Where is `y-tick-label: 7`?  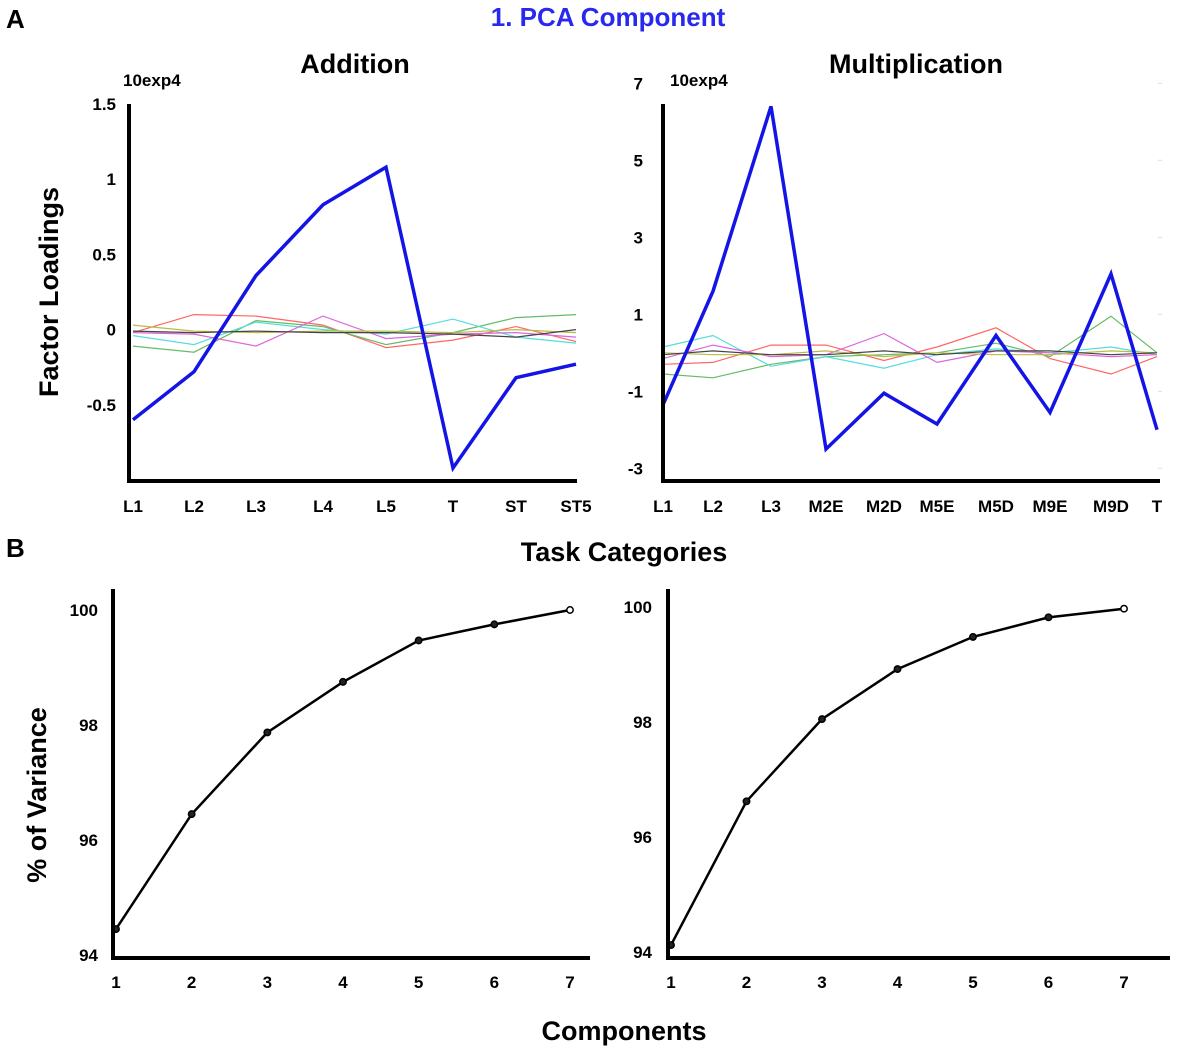 y-tick-label: 7 is located at coordinates (638, 83).